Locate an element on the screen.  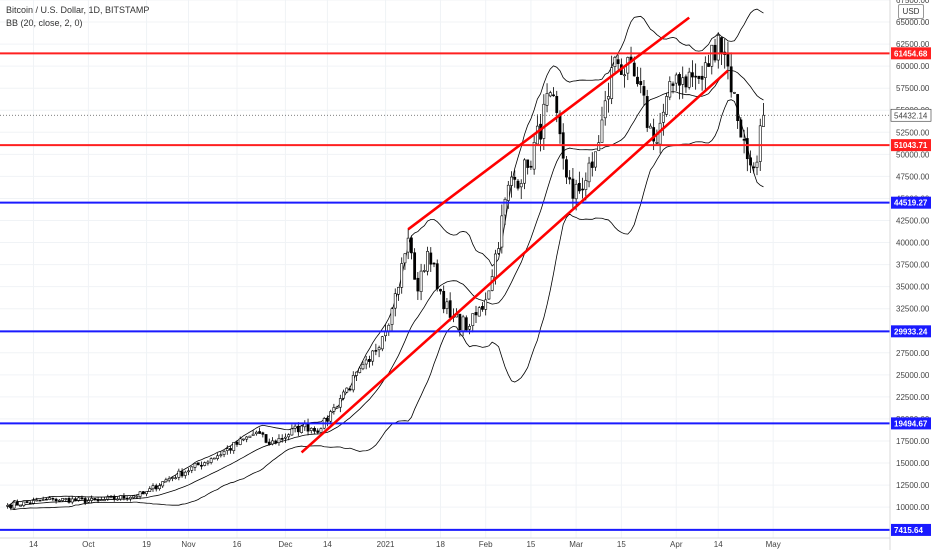
channel-line-upper is located at coordinates (548, 123).